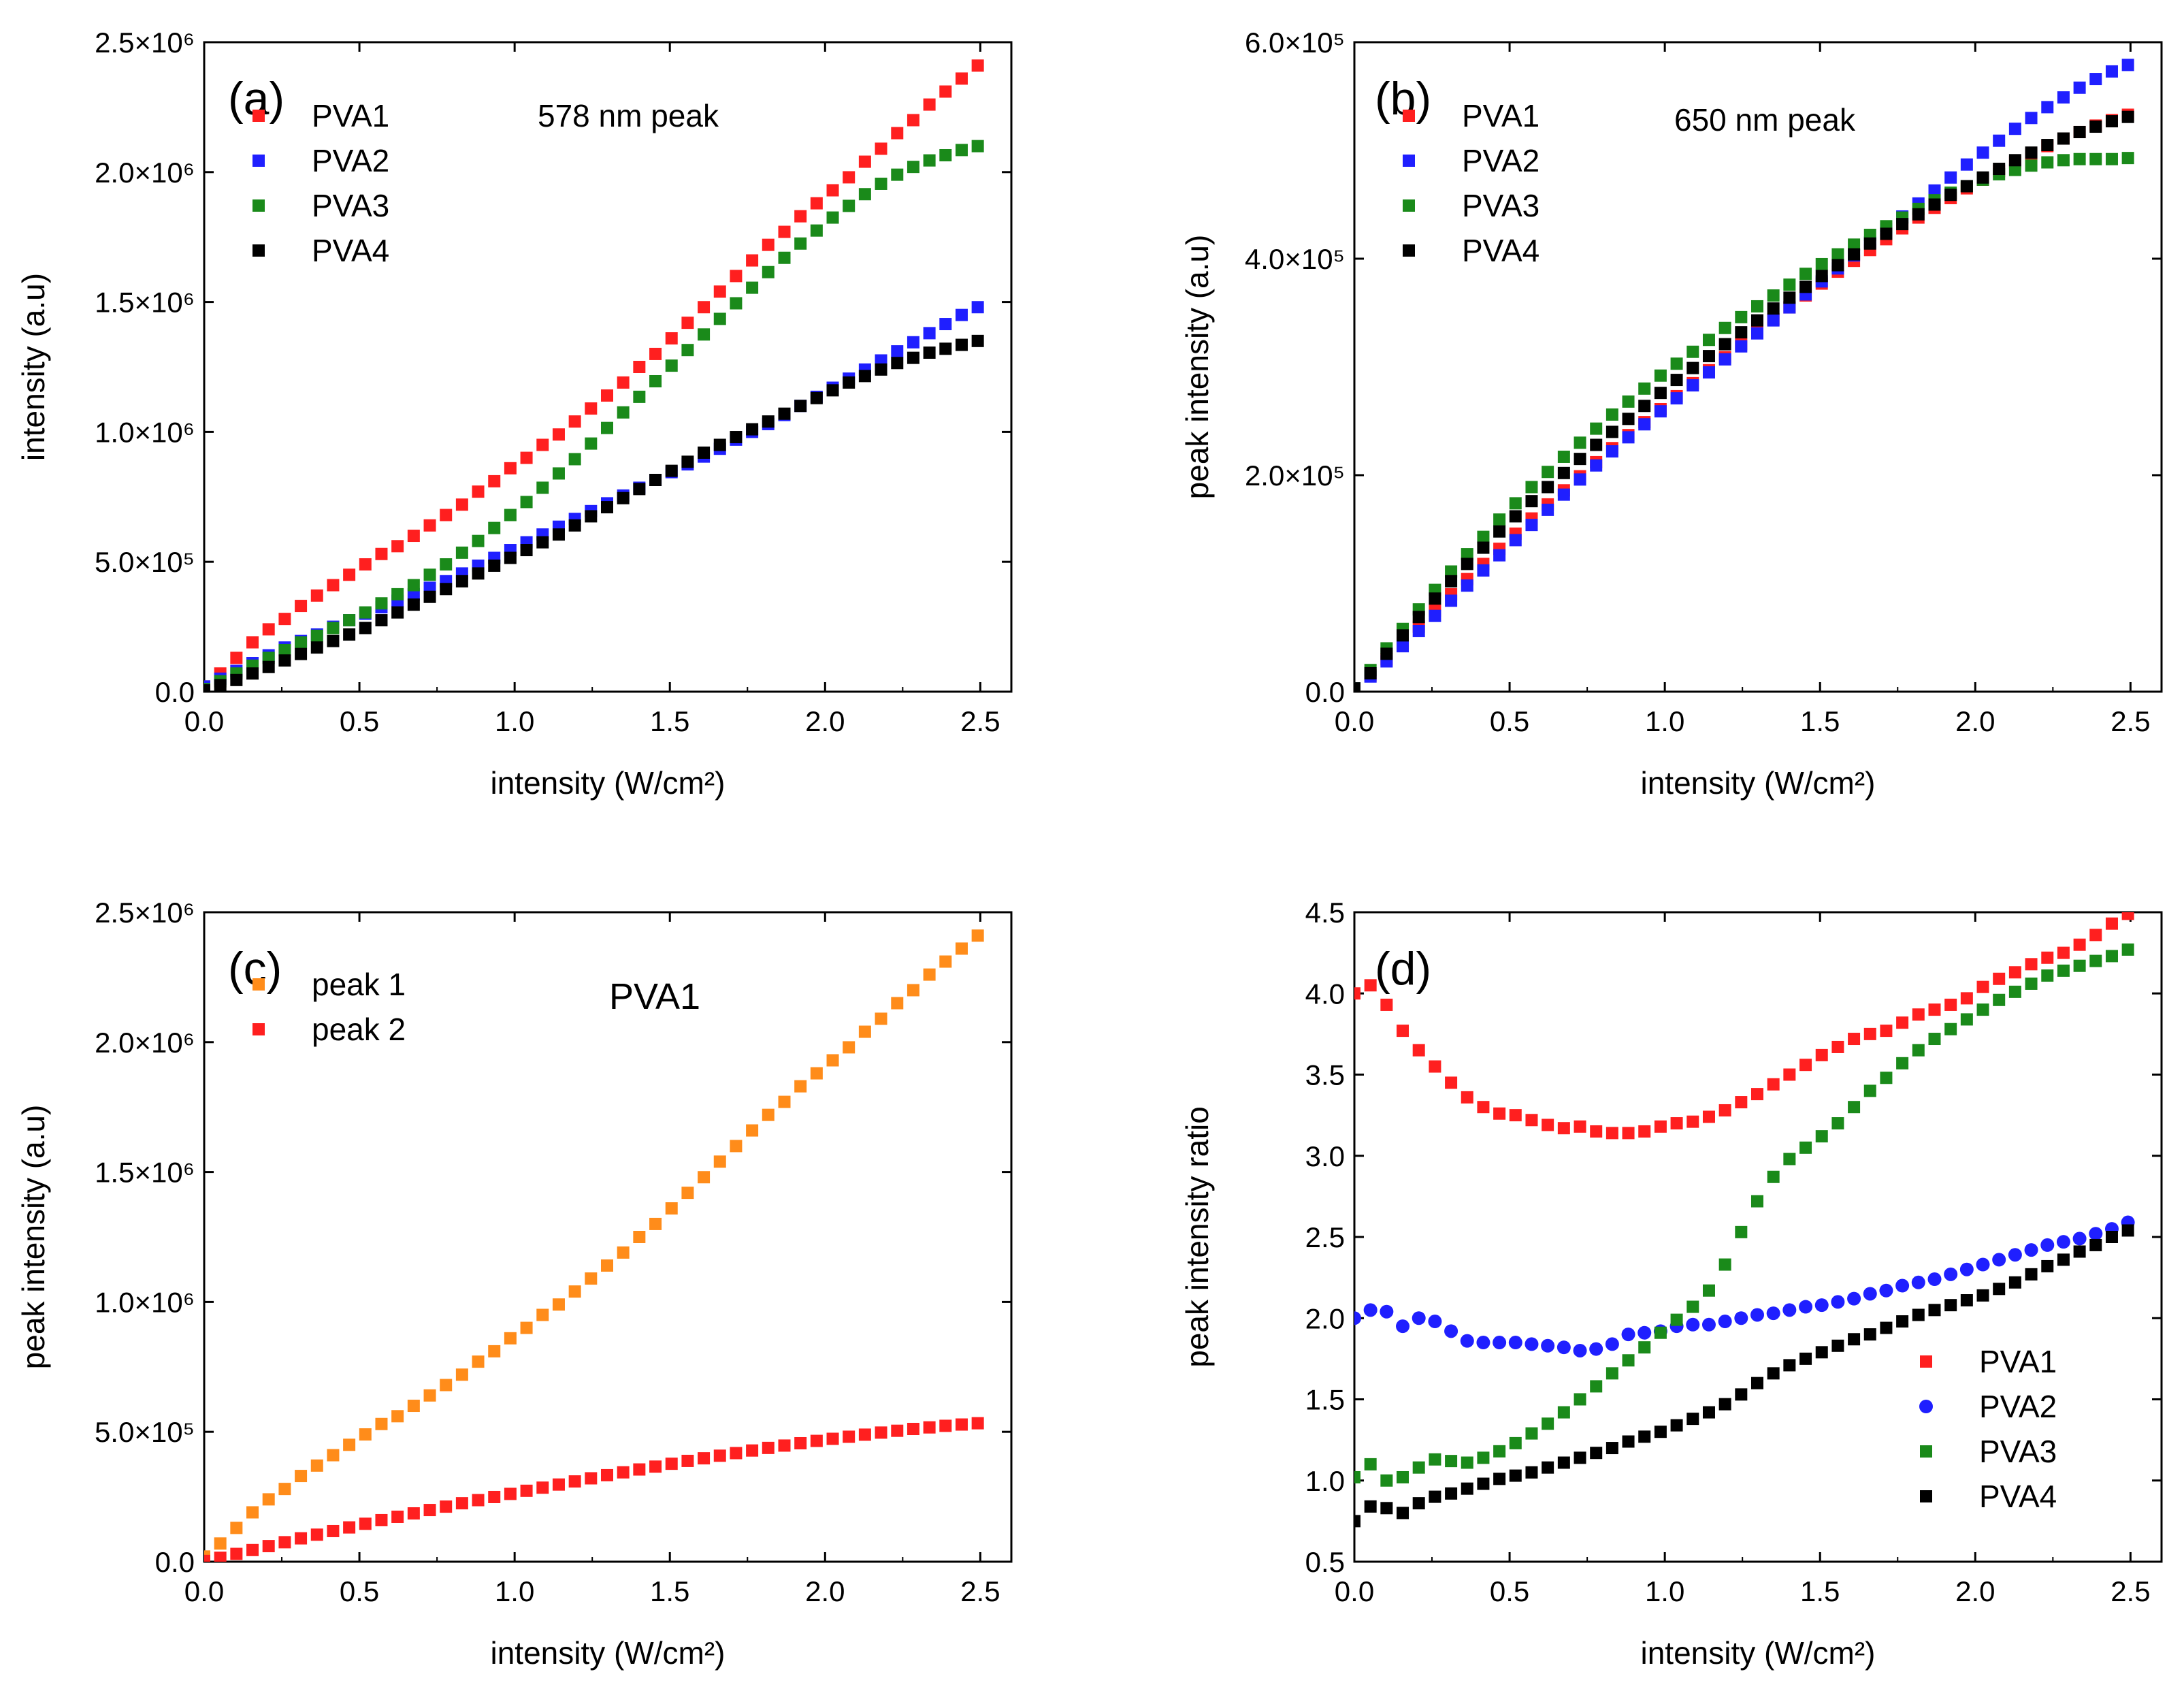  What do you see at coordinates (1325, 994) in the screenshot?
I see `y-tick-label: 4.0` at bounding box center [1325, 994].